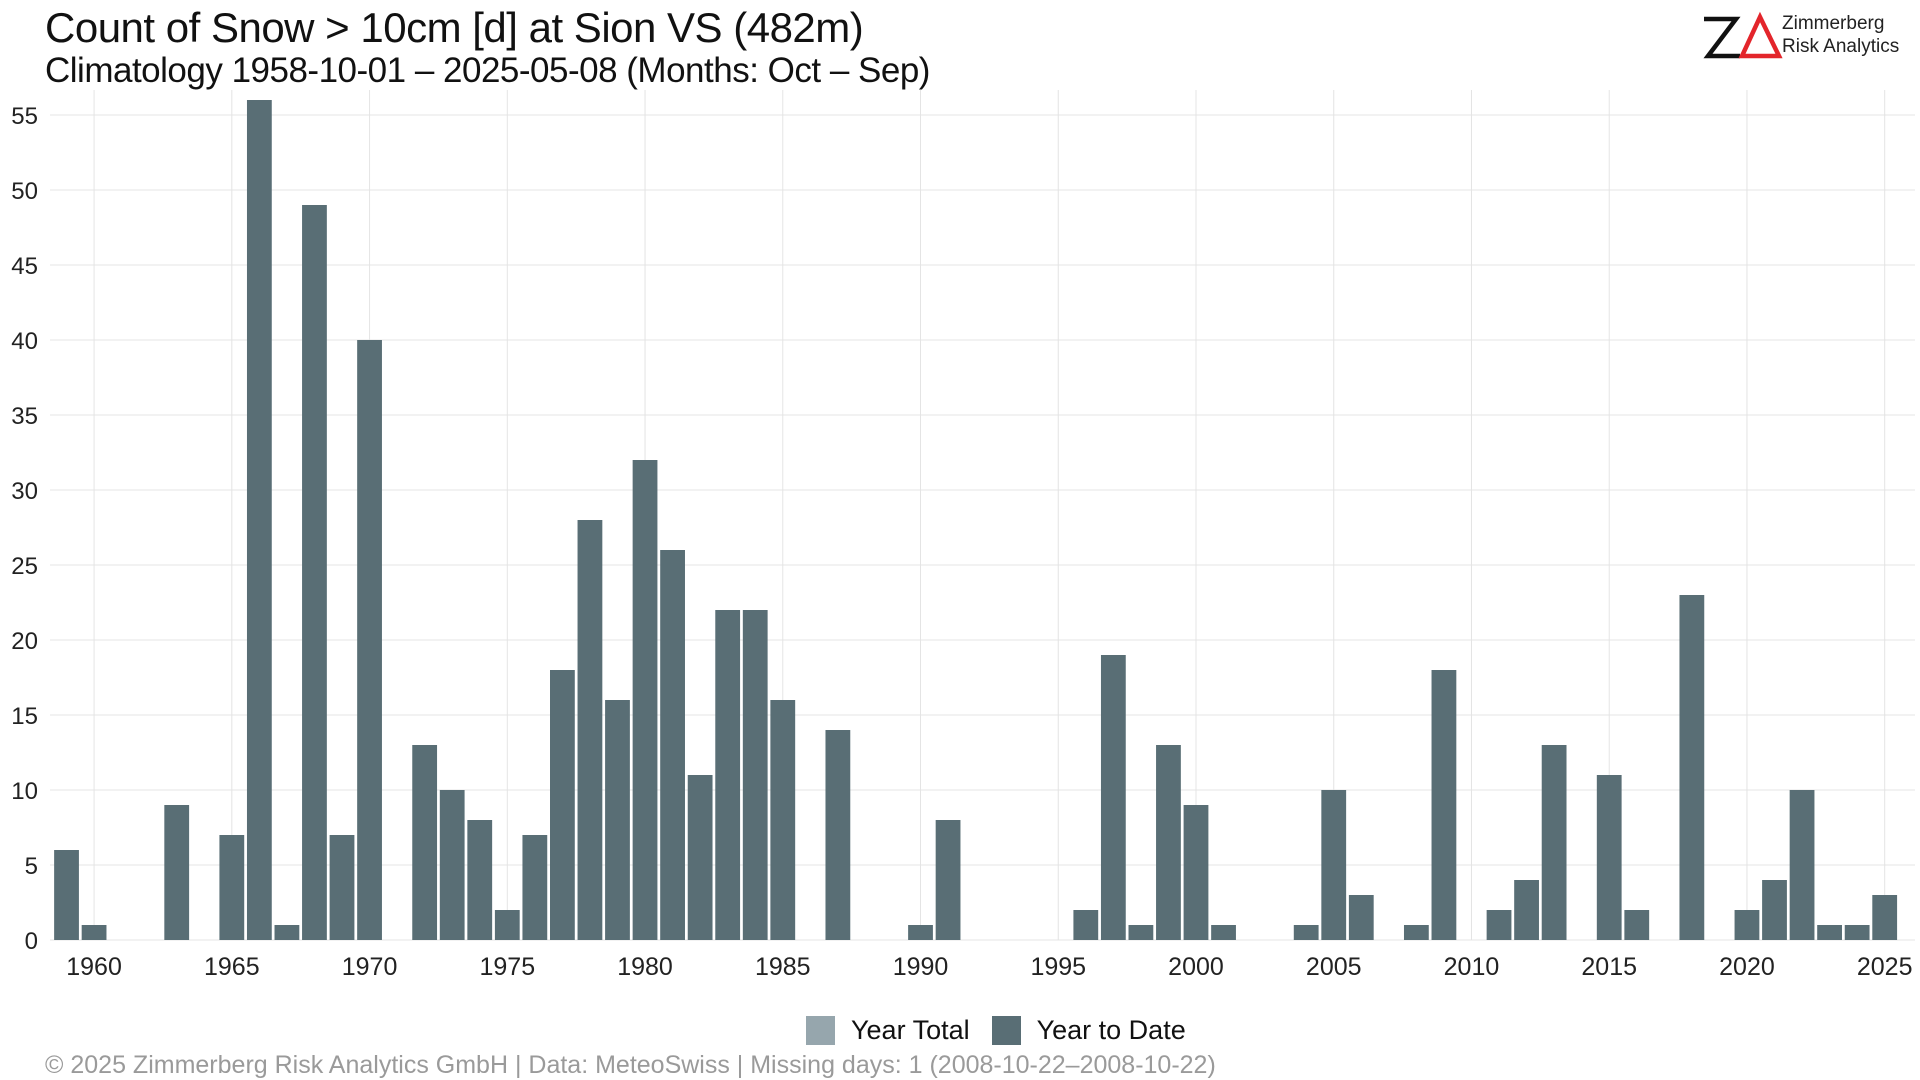  Describe the element at coordinates (24, 191) in the screenshot. I see `y-tick-label: 50` at that location.